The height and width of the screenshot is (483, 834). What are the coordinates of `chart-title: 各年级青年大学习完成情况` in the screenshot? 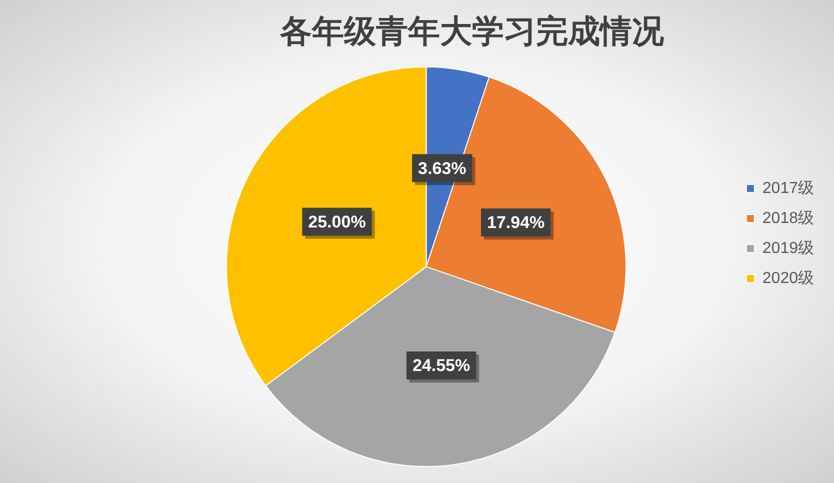 It's located at (472, 31).